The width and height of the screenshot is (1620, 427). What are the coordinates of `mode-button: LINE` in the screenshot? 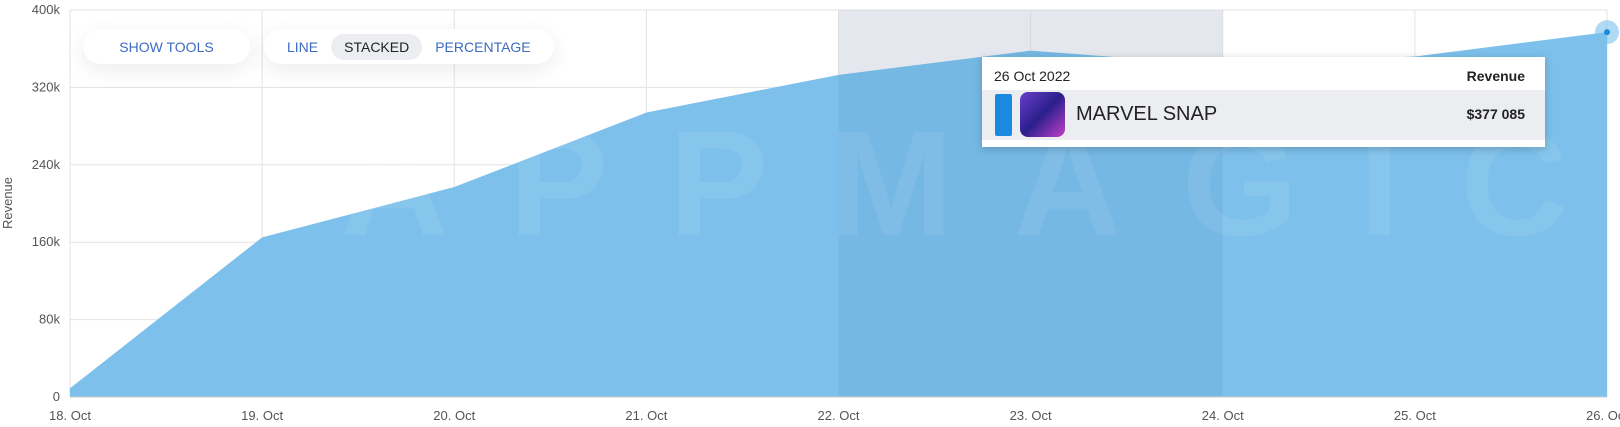 It's located at (303, 46).